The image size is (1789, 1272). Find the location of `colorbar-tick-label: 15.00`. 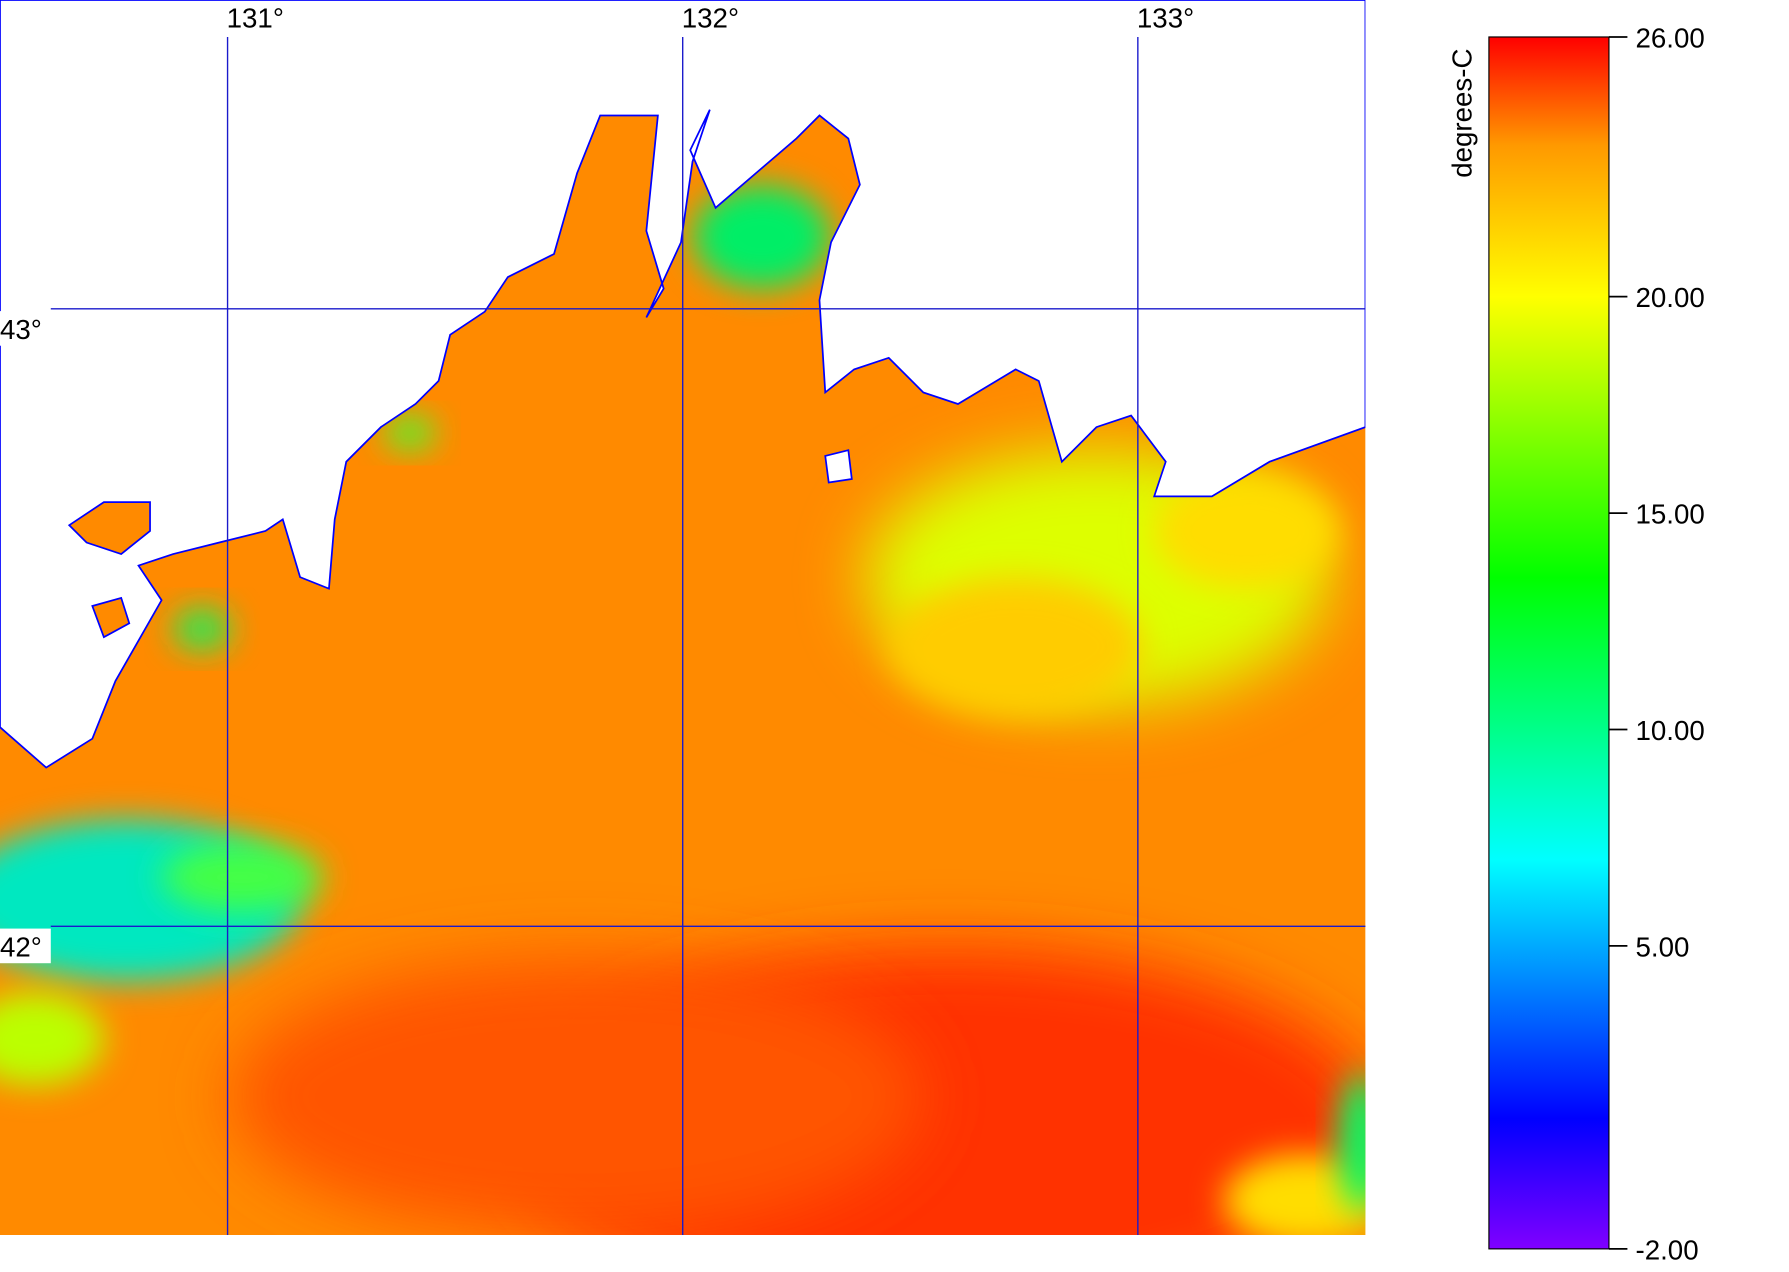

colorbar-tick-label: 15.00 is located at coordinates (1669, 513).